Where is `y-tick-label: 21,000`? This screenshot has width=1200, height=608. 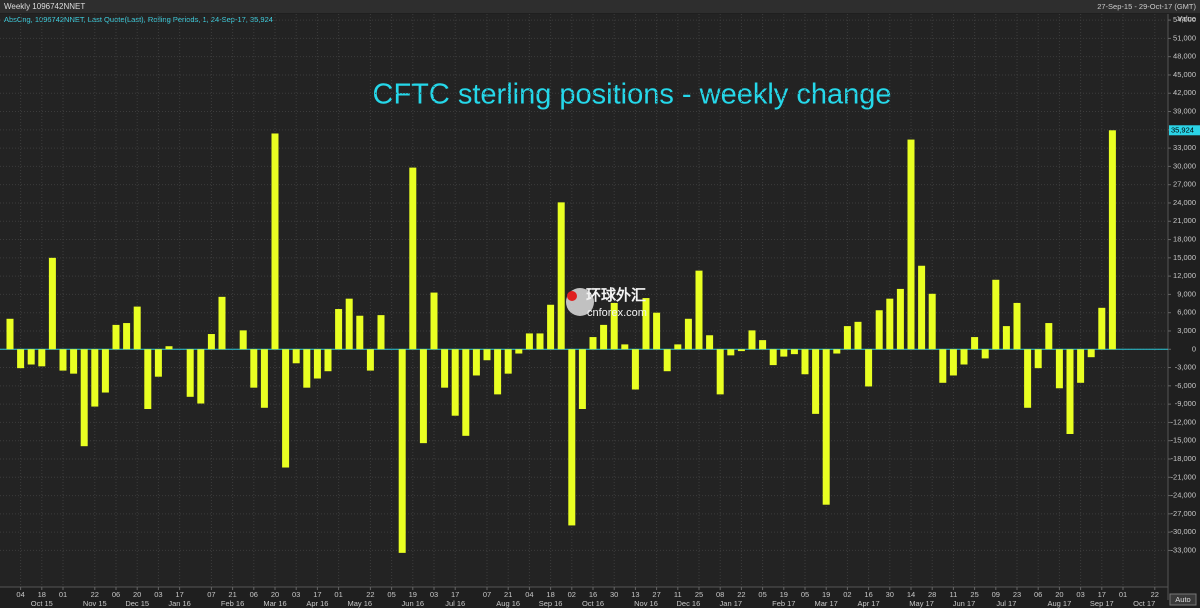
y-tick-label: 21,000 is located at coordinates (1184, 220).